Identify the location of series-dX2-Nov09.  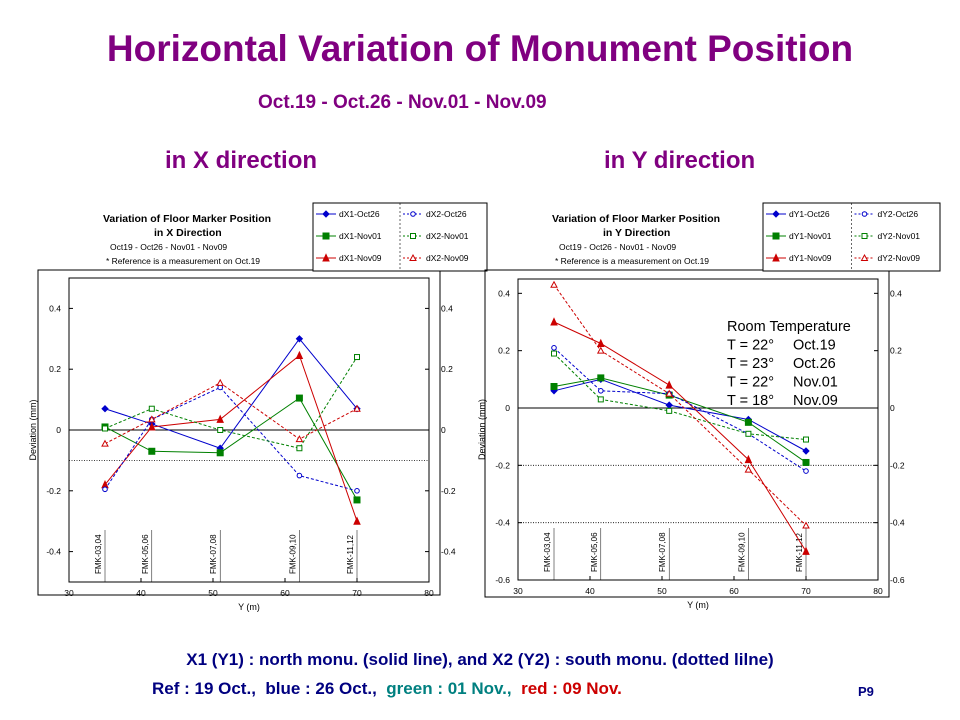
(231, 412).